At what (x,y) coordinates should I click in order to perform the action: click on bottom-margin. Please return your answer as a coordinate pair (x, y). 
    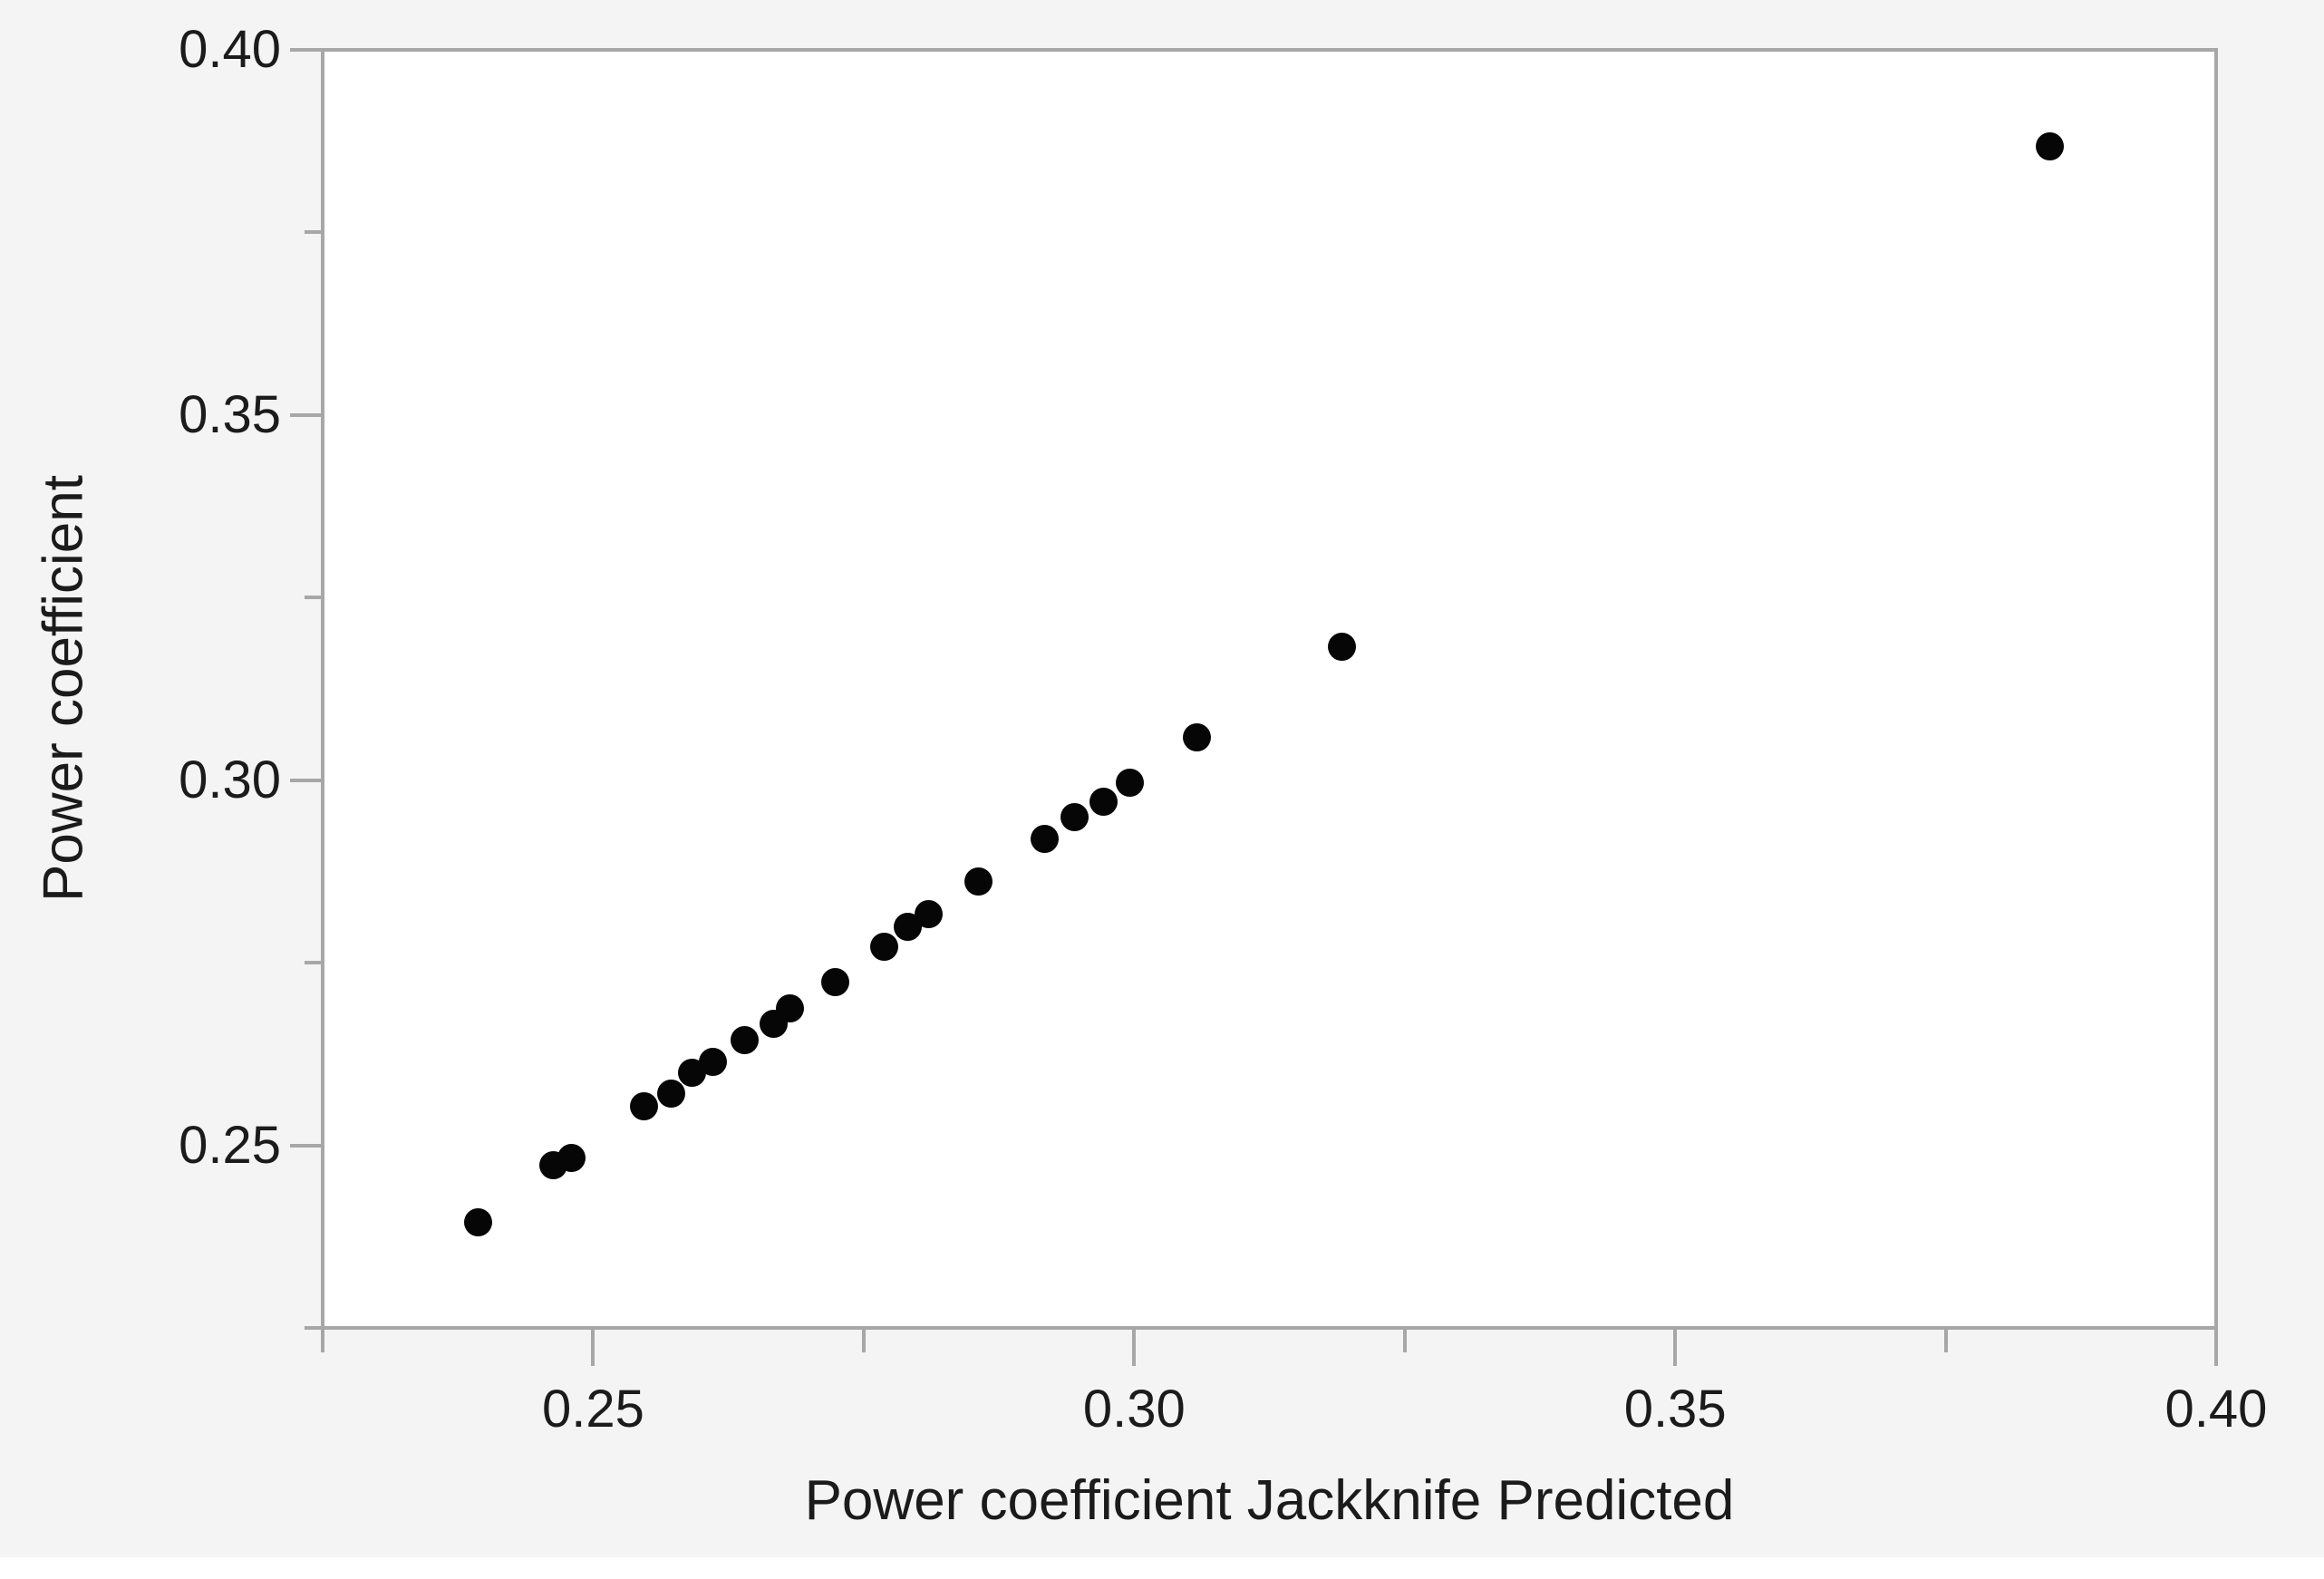
    Looking at the image, I should click on (1162, 1568).